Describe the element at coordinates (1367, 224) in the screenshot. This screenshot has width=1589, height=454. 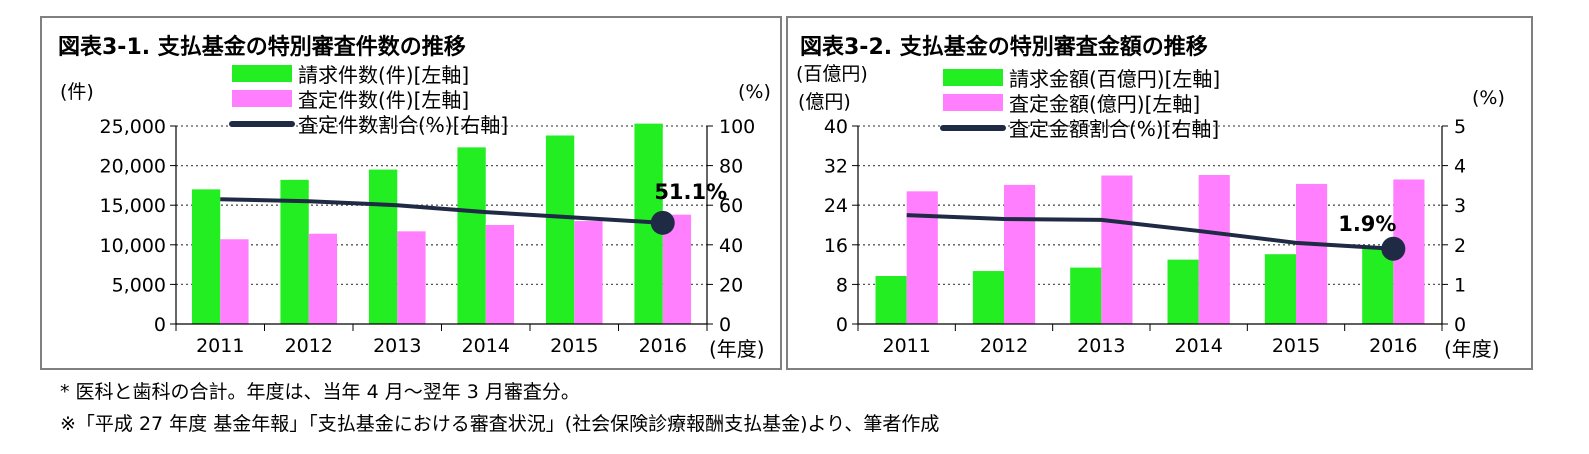
I see `ratio-data-label: 1.9%` at that location.